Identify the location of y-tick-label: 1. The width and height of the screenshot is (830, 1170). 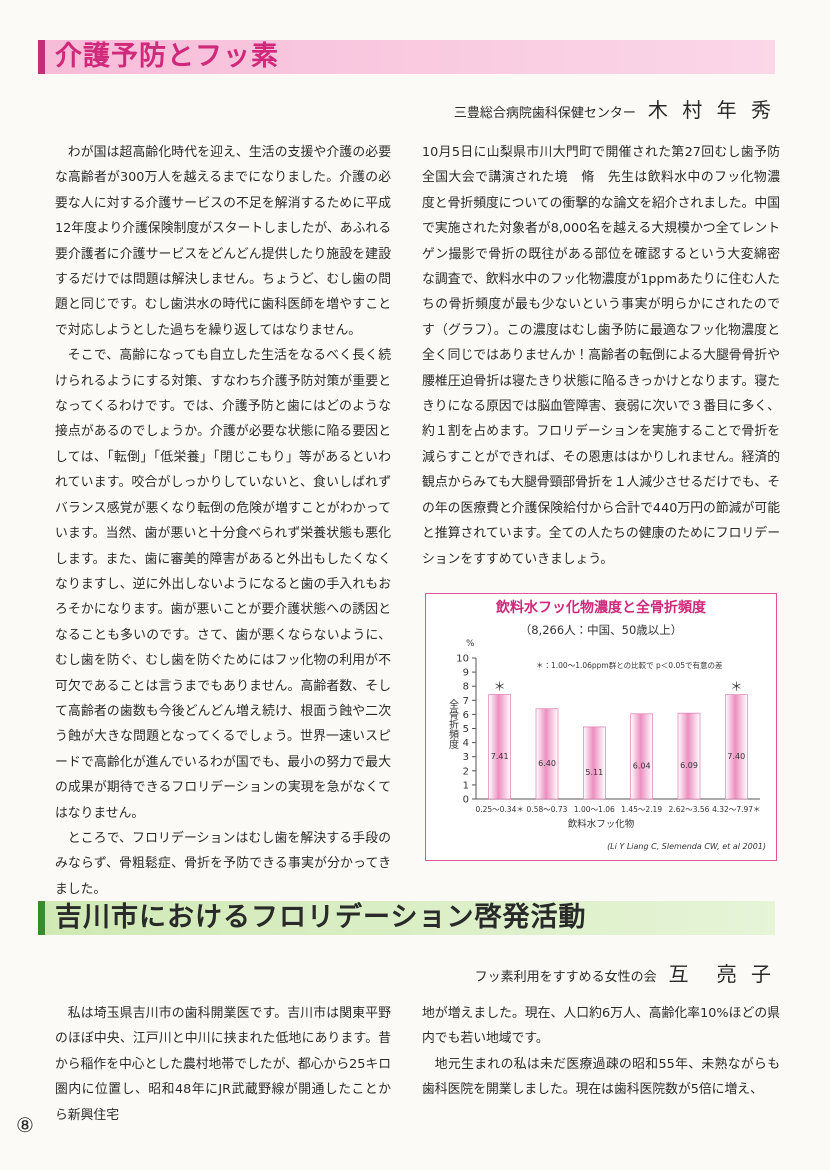
(466, 785).